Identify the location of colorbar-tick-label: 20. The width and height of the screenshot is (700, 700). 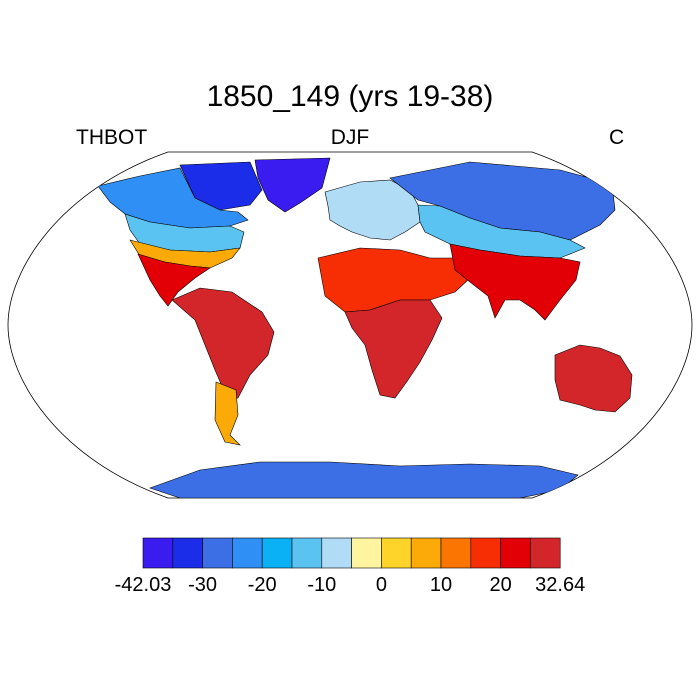
(500, 585).